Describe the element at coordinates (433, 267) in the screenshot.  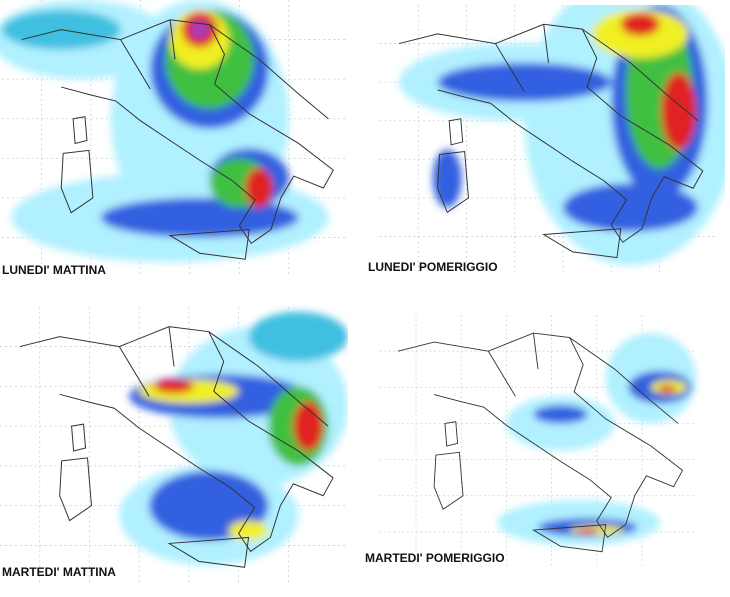
I see `caption: LUNEDI' POMERIGGIO` at that location.